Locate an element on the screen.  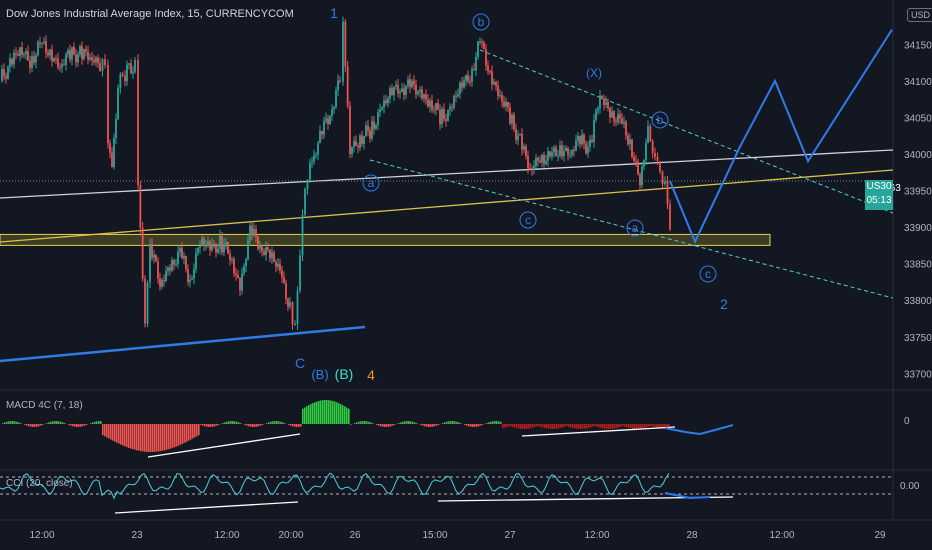
currency-badge: USD is located at coordinates (919, 15).